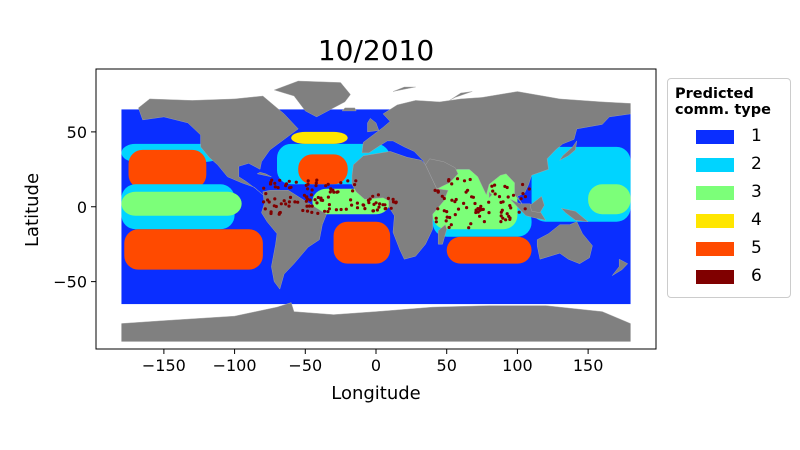 This screenshot has height=450, width=800. I want to click on land-borneo, so click(537, 204).